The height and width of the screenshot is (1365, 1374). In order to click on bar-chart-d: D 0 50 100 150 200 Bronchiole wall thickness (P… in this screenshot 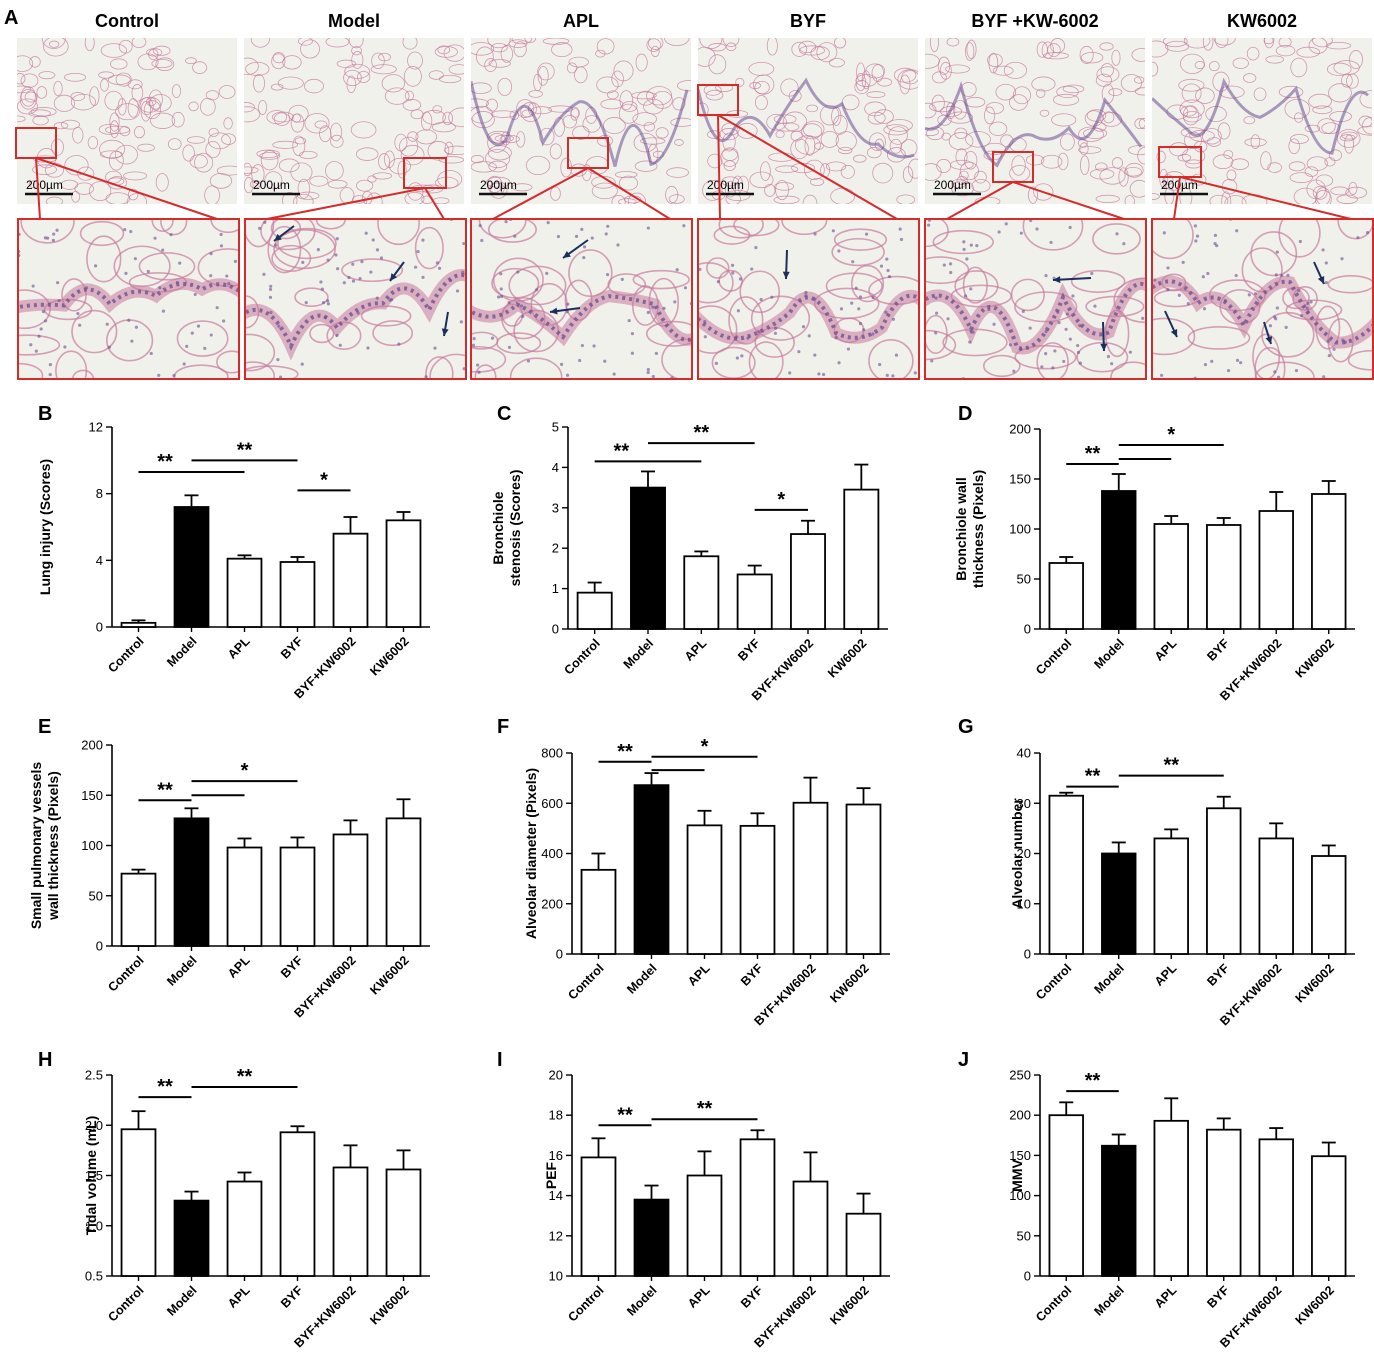, I will do `click(1154, 553)`.